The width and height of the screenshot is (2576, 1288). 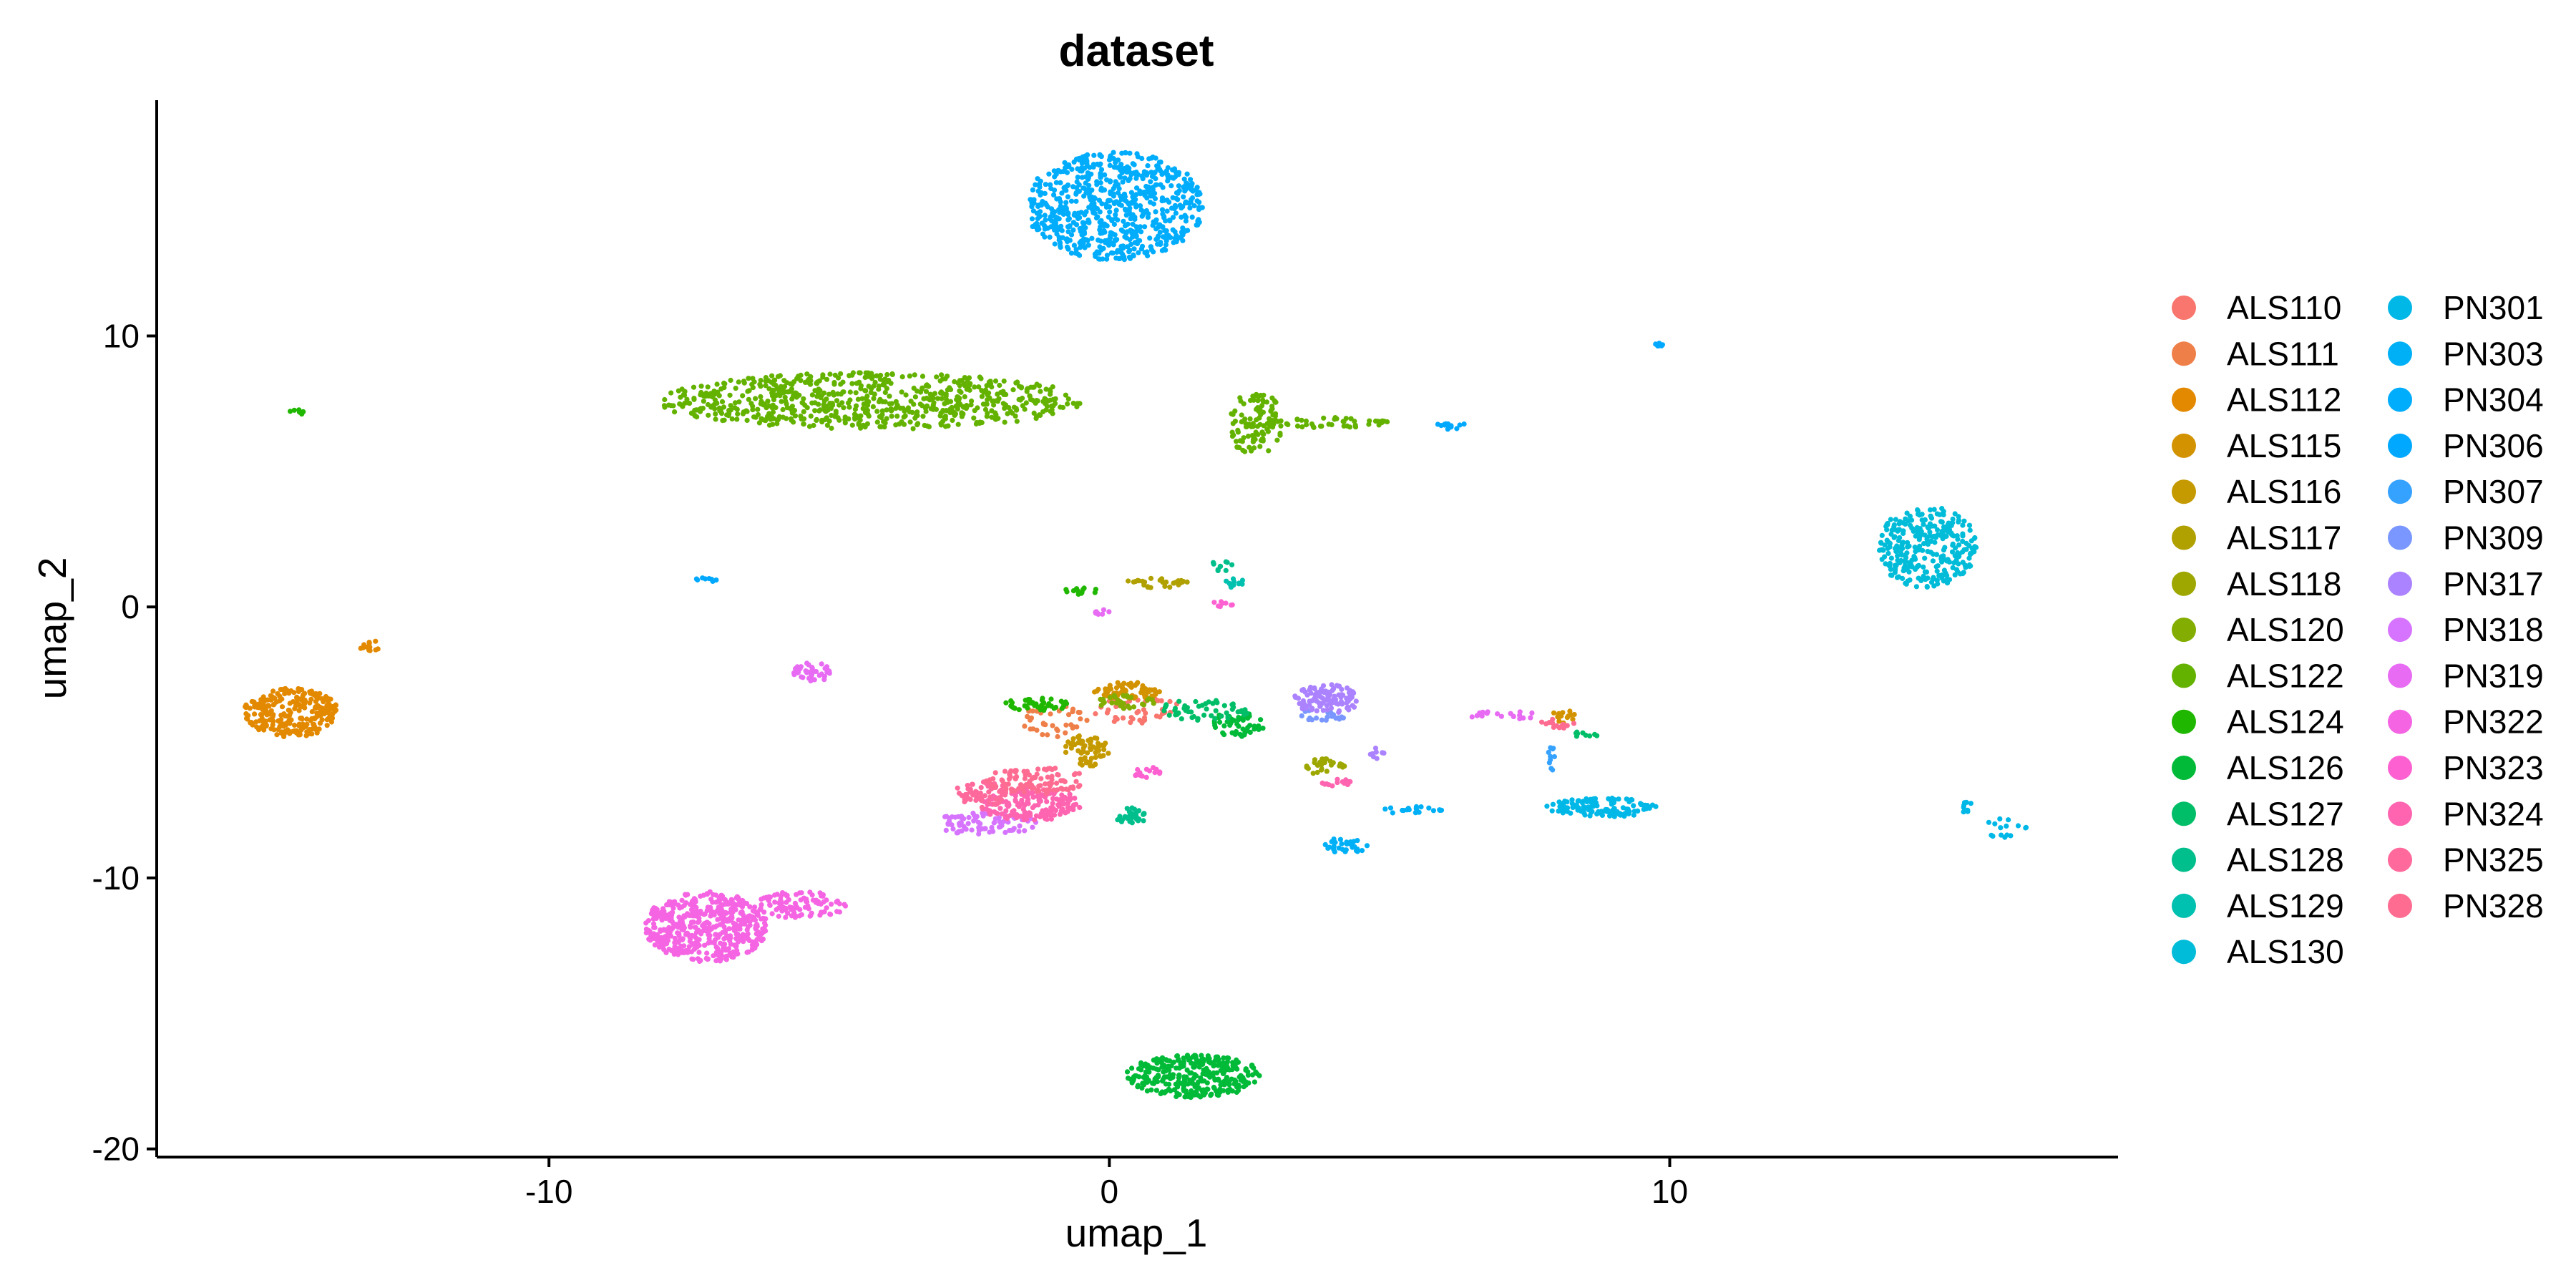 What do you see at coordinates (2284, 491) in the screenshot?
I see `legend-label: ALS116` at bounding box center [2284, 491].